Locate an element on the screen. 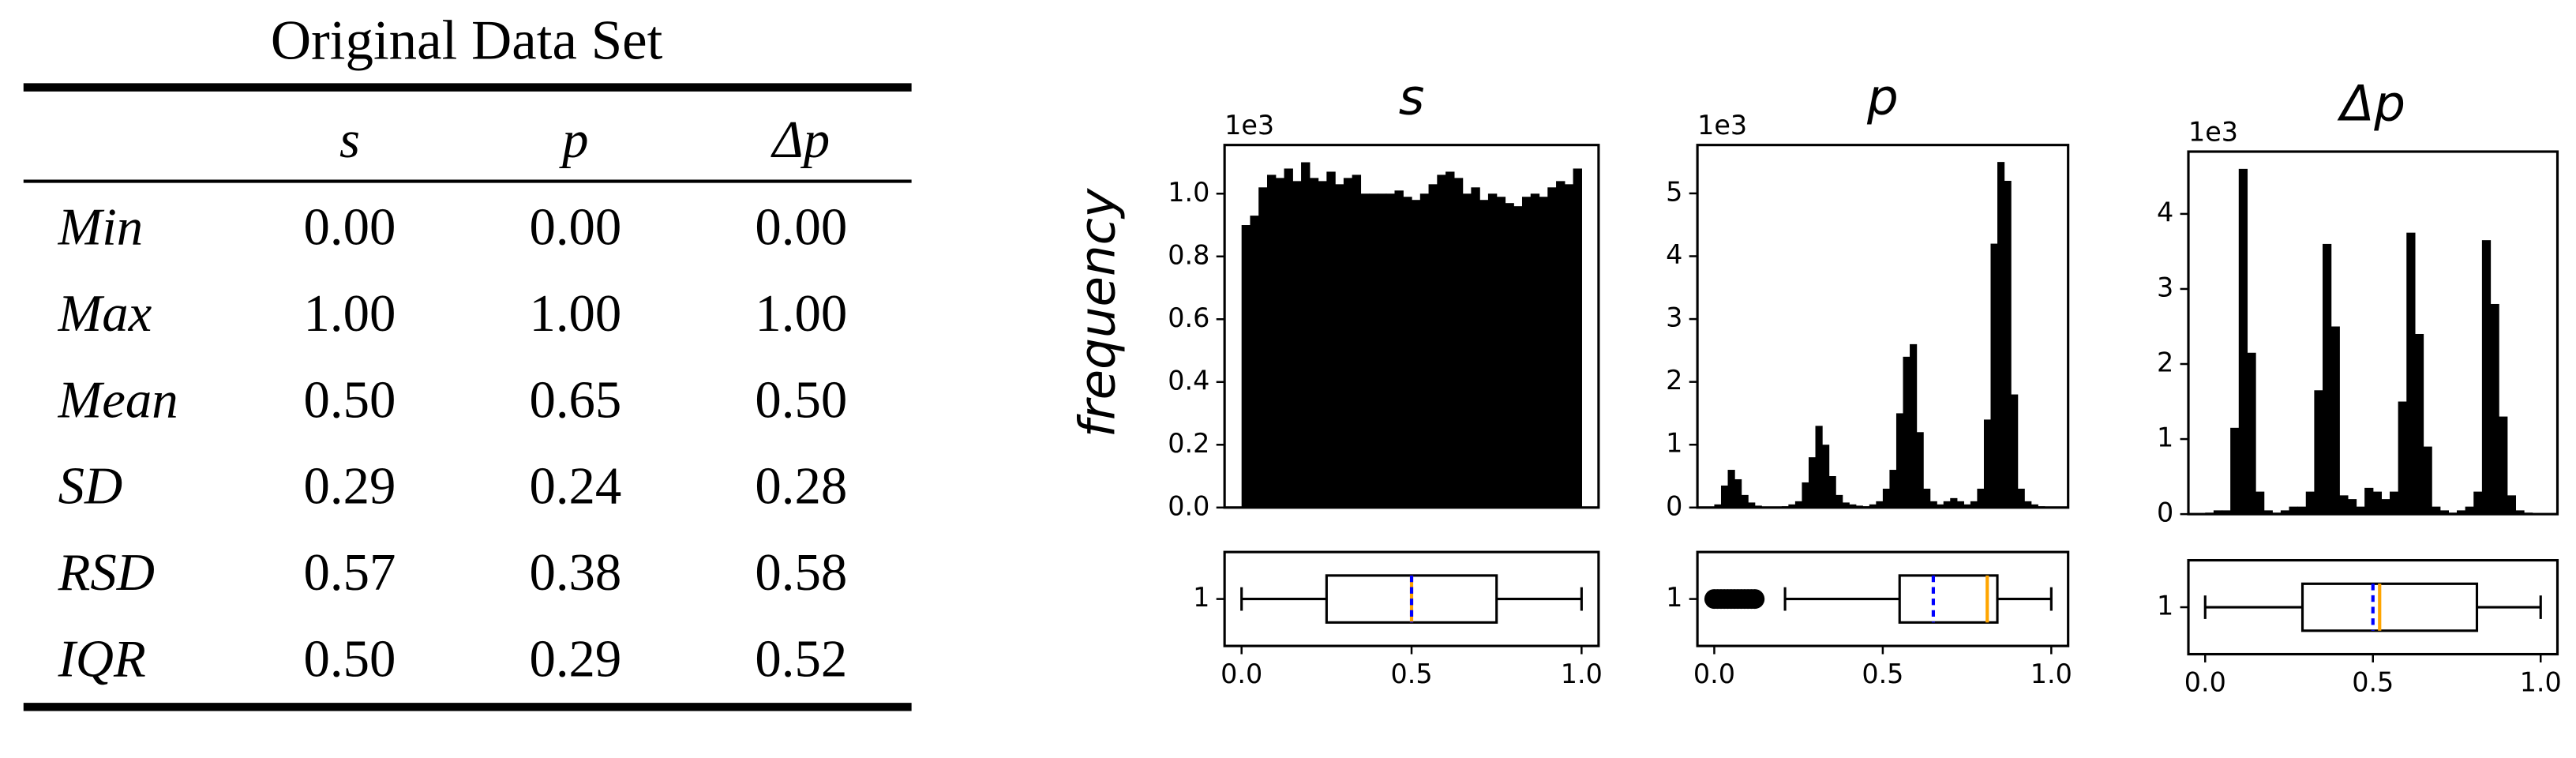 The height and width of the screenshot is (758, 2576). cell-value: 0.24 is located at coordinates (575, 487).